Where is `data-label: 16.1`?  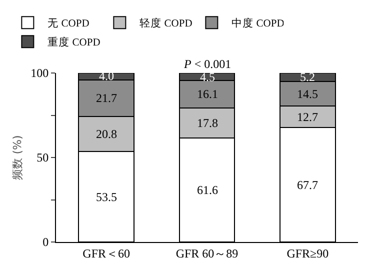
data-label: 16.1 is located at coordinates (207, 94).